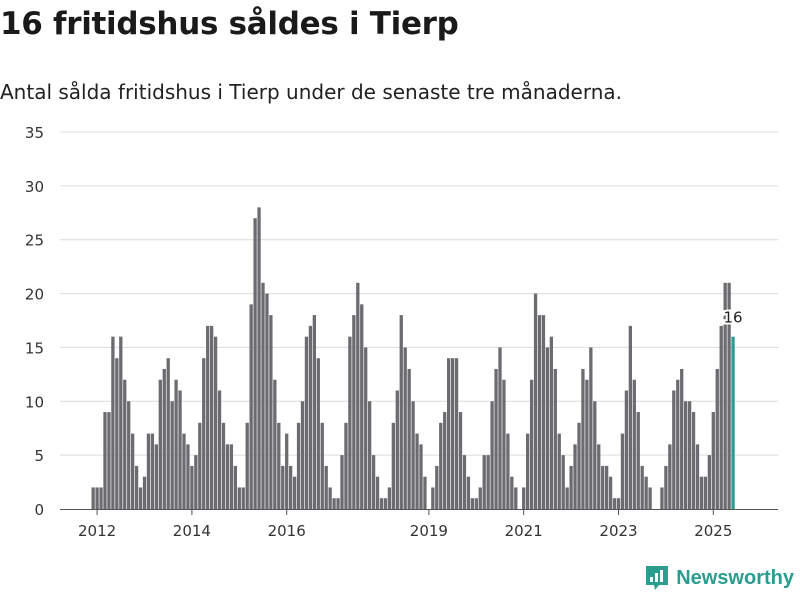  I want to click on x-tick-label: 2014, so click(192, 531).